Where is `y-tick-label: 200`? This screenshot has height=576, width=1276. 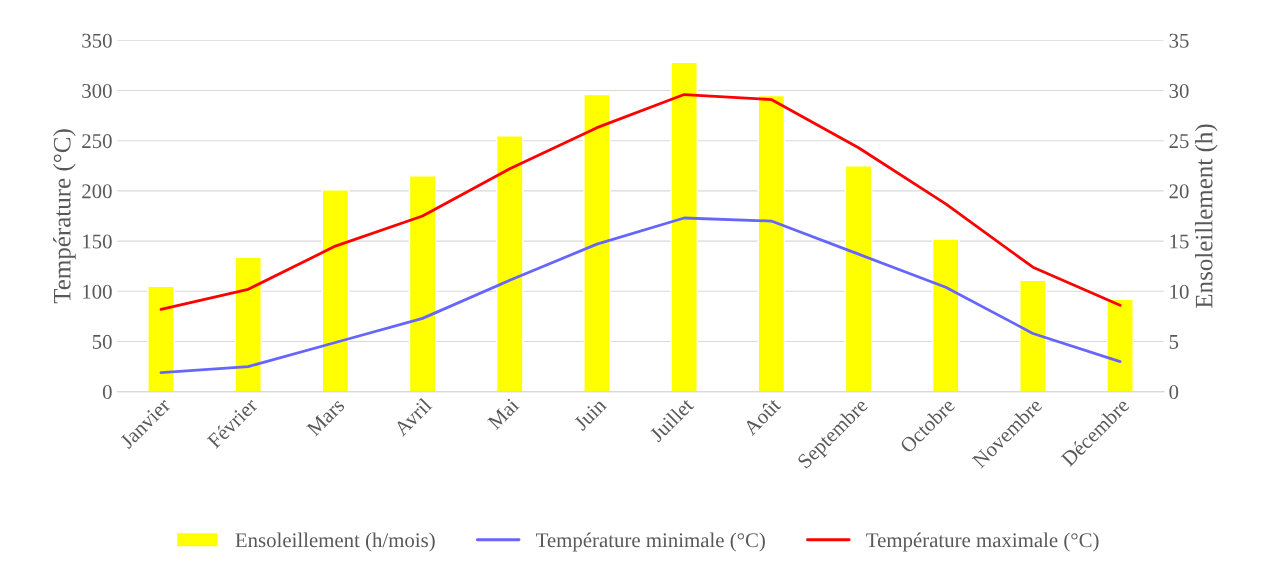
y-tick-label: 200 is located at coordinates (97, 191).